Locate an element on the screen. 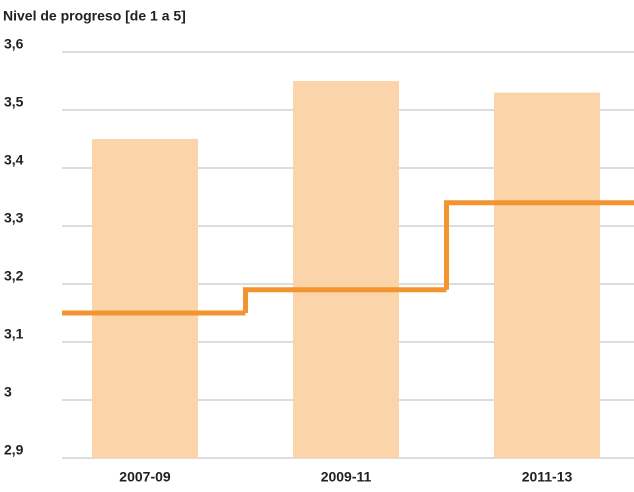 This screenshot has width=634, height=492. y-tick-label: 3,1 is located at coordinates (14, 334).